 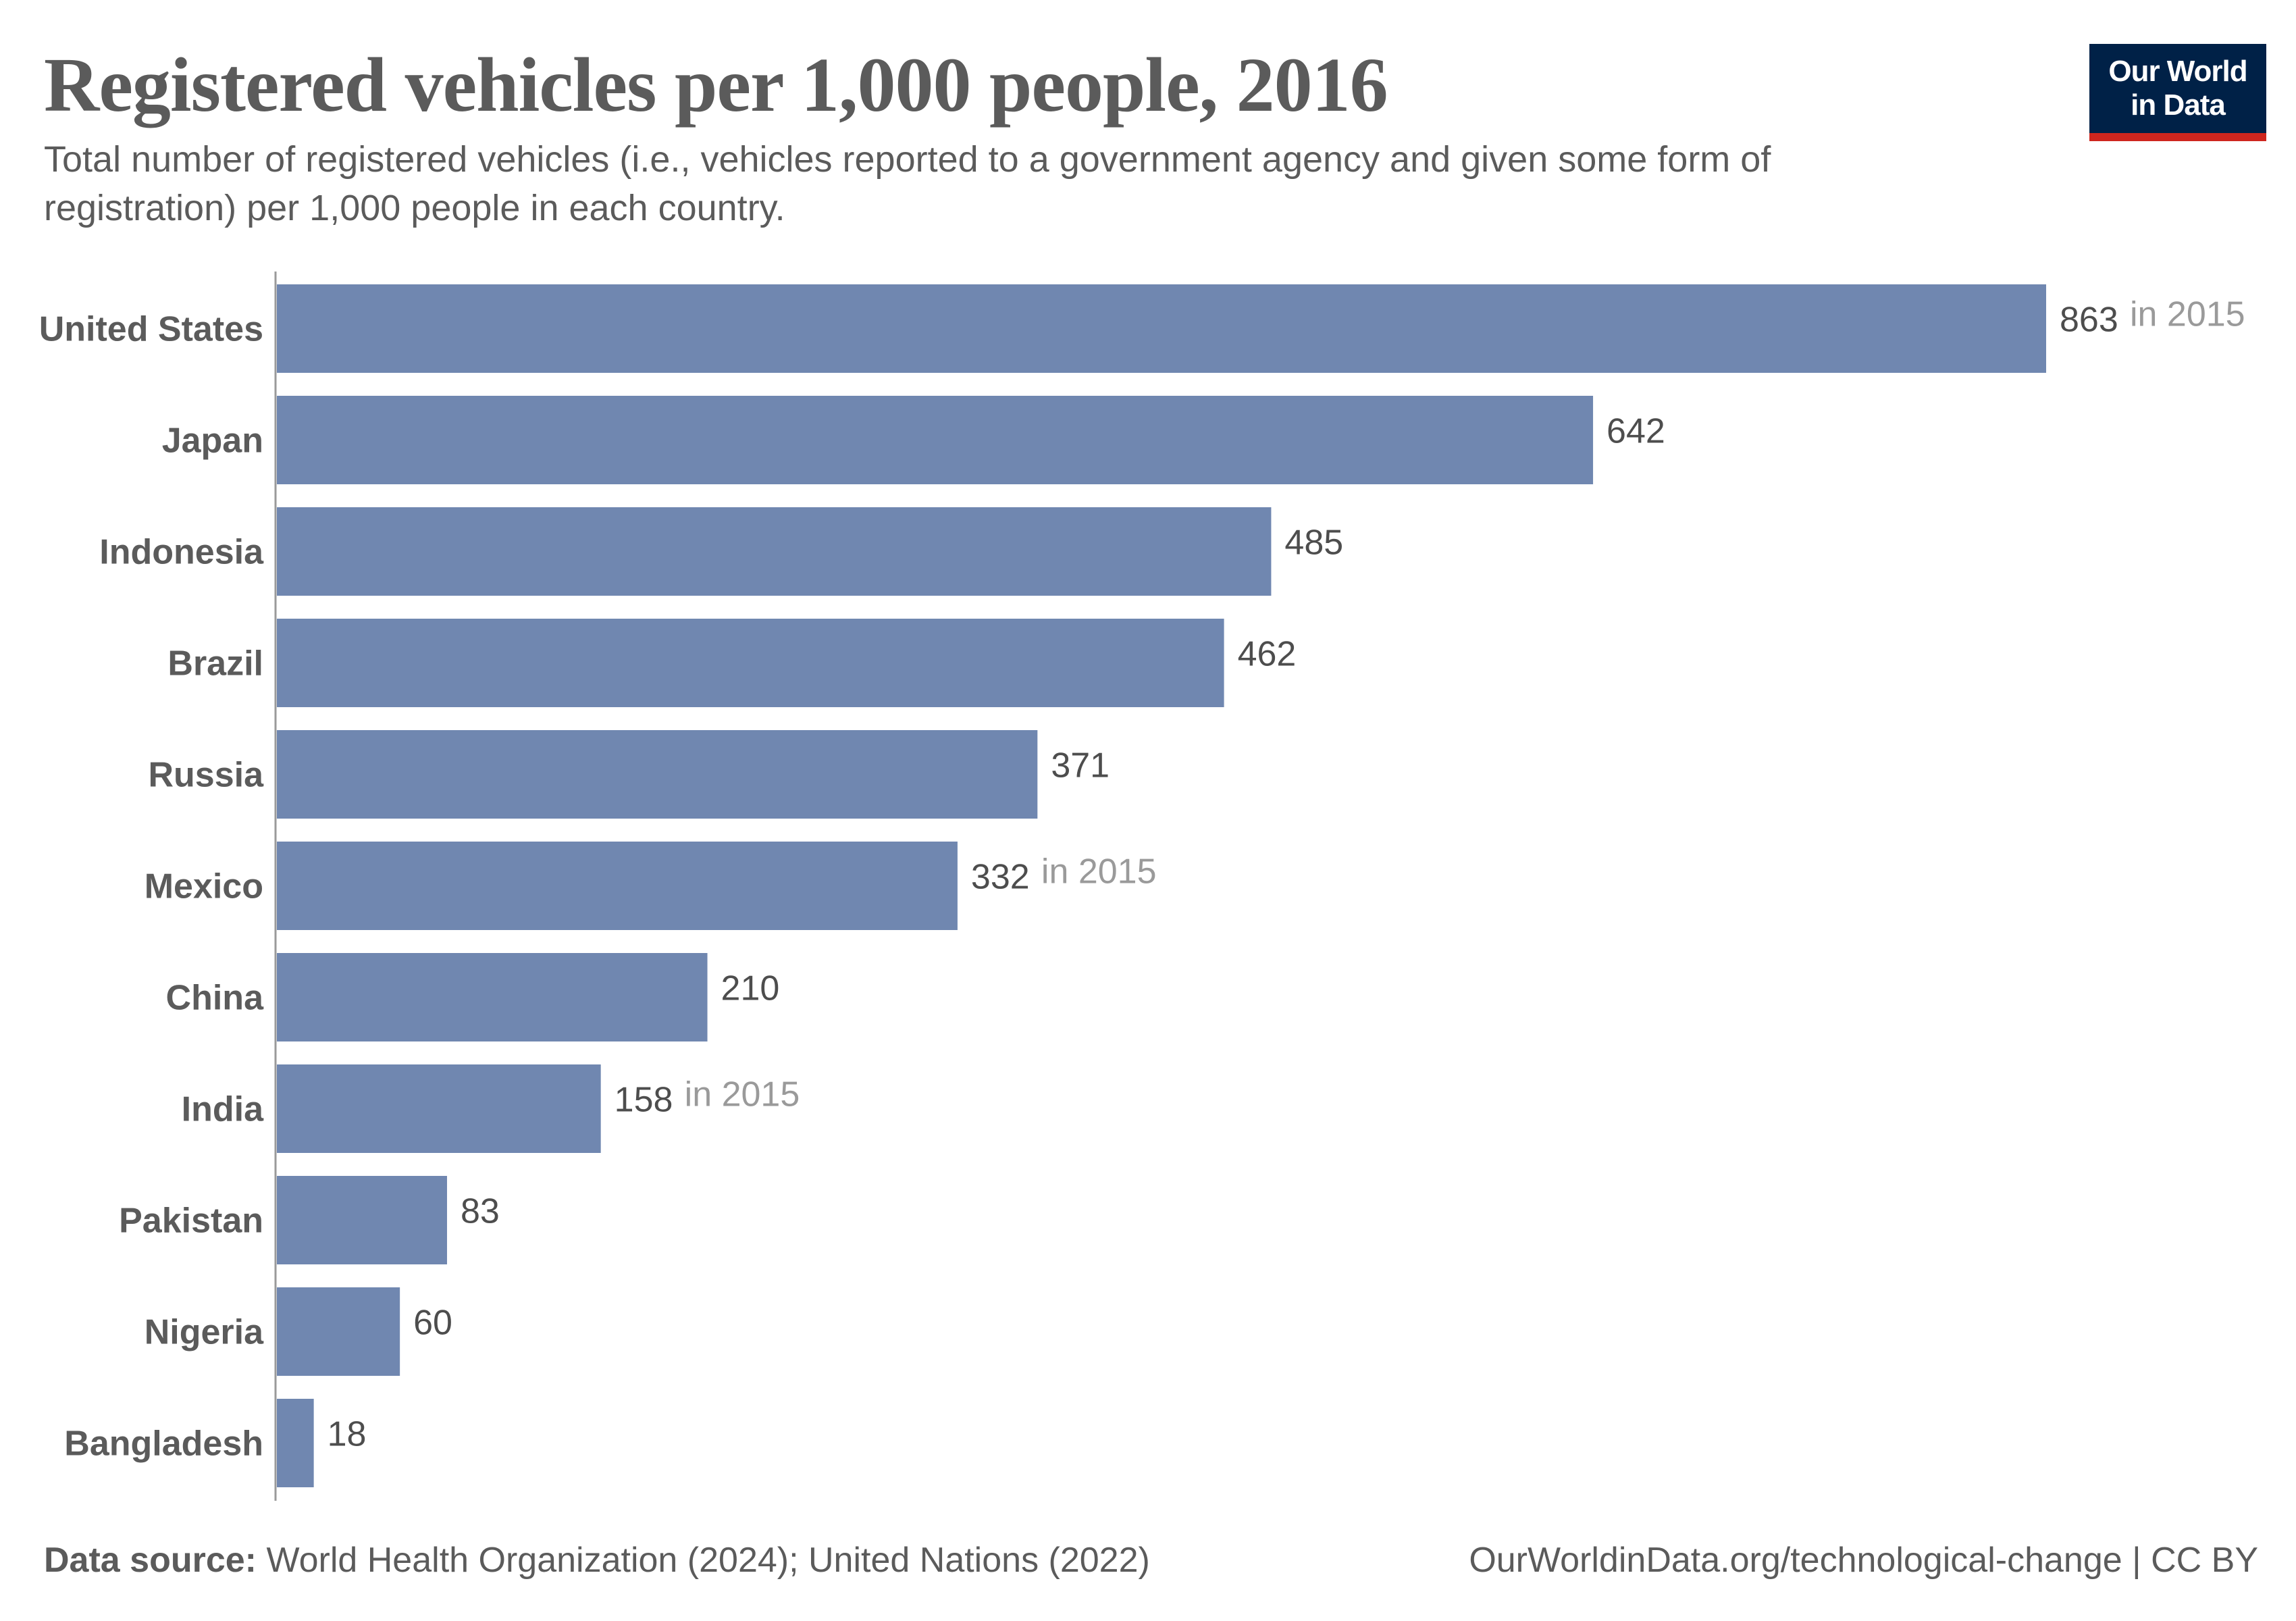 What do you see at coordinates (347, 1434) in the screenshot?
I see `value-label: 18` at bounding box center [347, 1434].